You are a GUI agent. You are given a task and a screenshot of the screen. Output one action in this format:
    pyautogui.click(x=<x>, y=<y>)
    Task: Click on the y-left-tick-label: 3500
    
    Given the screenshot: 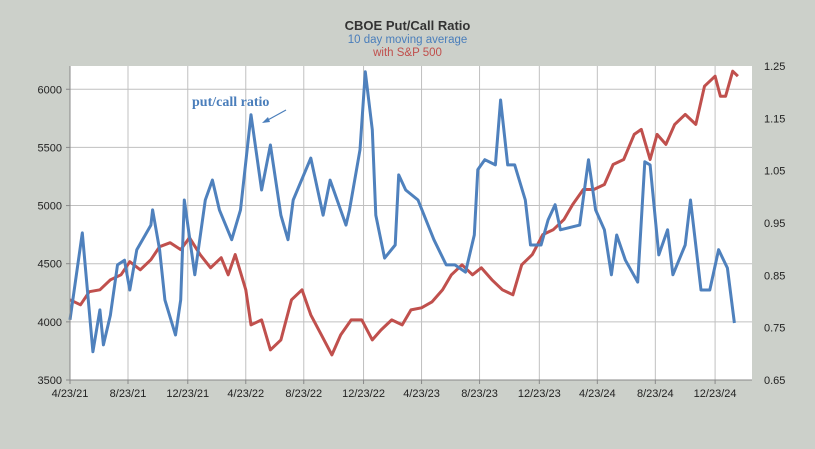 What is the action you would take?
    pyautogui.click(x=50, y=381)
    